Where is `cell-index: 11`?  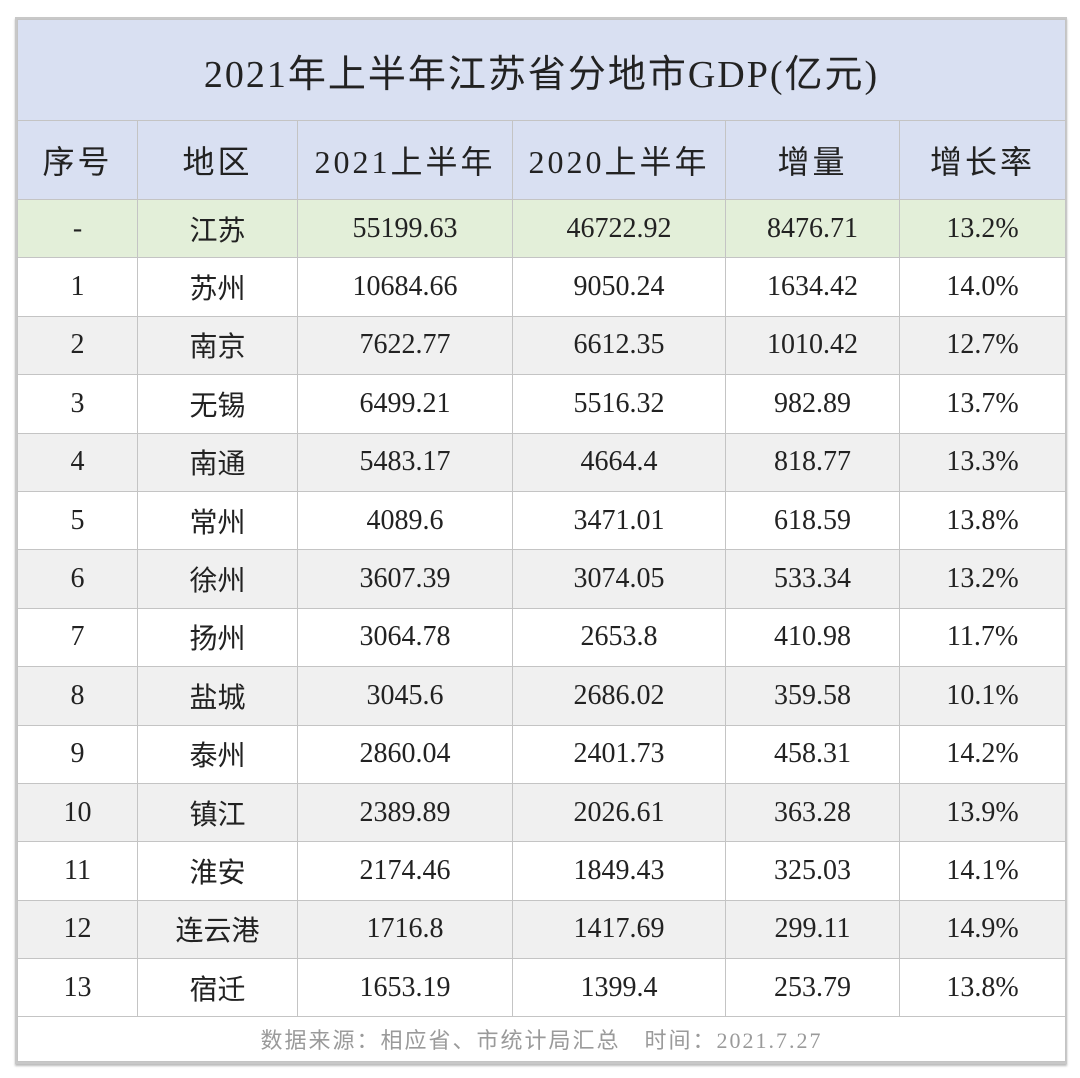 cell-index: 11 is located at coordinates (77, 871).